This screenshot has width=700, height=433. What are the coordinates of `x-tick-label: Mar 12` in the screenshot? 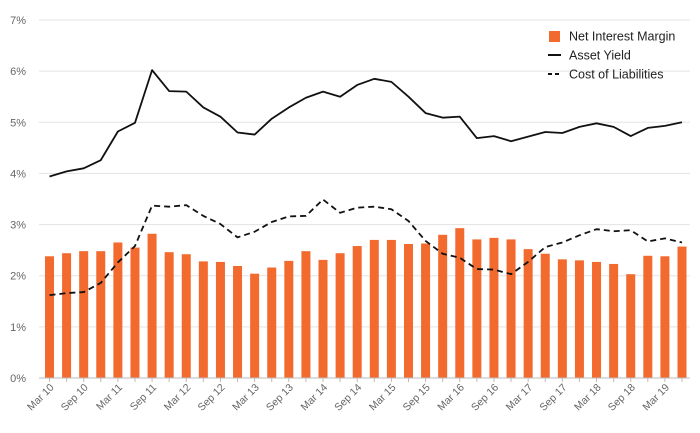 It's located at (178, 398).